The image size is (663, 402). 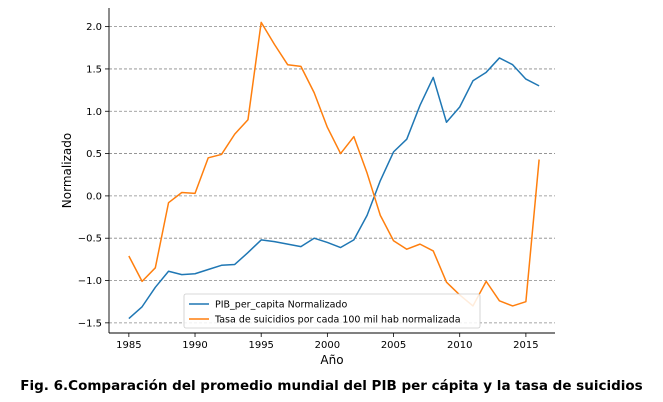 What do you see at coordinates (67, 170) in the screenshot?
I see `y-axis-label: Normalizado` at bounding box center [67, 170].